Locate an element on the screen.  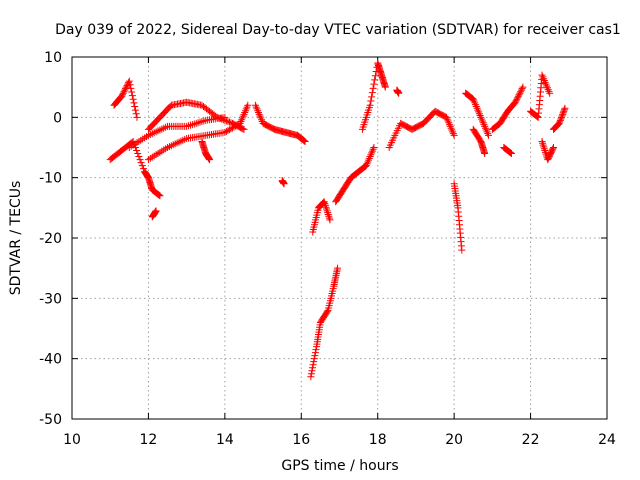
series-seg-n is located at coordinates (421, 129).